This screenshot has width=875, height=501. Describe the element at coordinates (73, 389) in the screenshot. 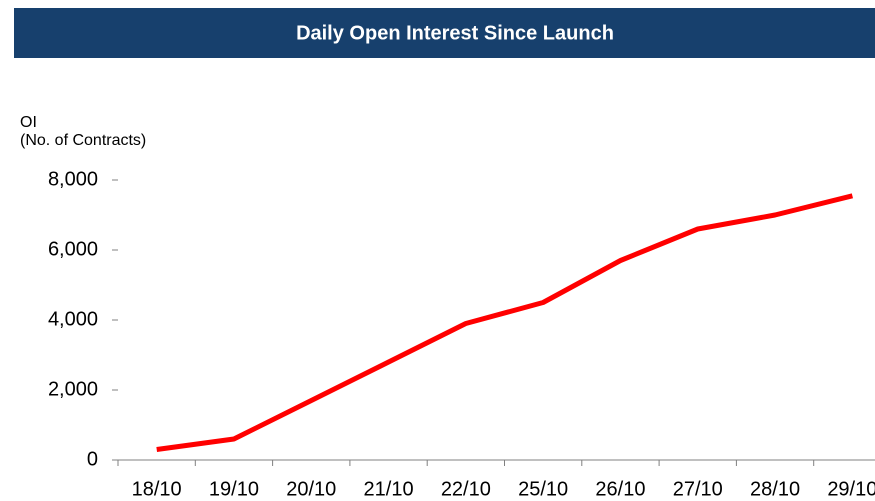

I see `y-tick-label: 2,000` at that location.